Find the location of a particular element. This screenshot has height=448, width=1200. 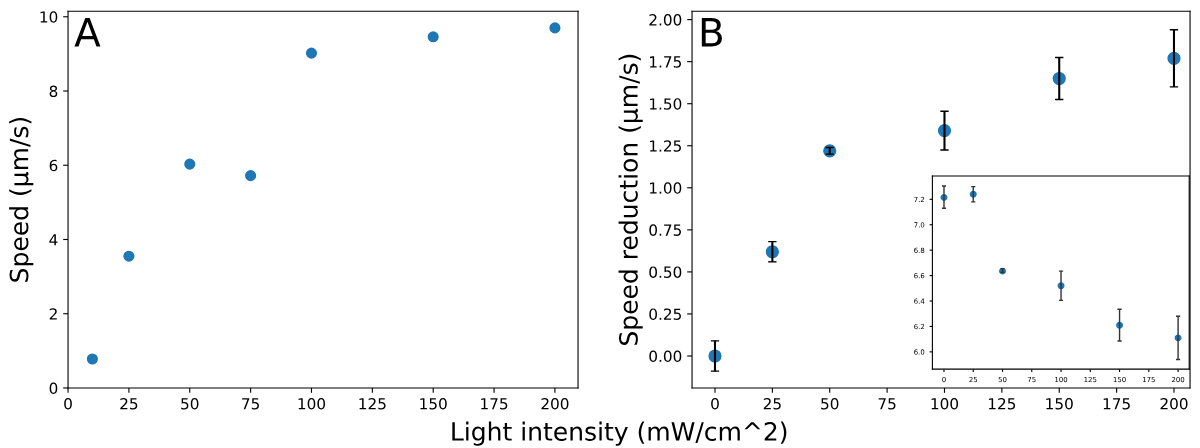

y-tick-label: 6 is located at coordinates (53, 165).